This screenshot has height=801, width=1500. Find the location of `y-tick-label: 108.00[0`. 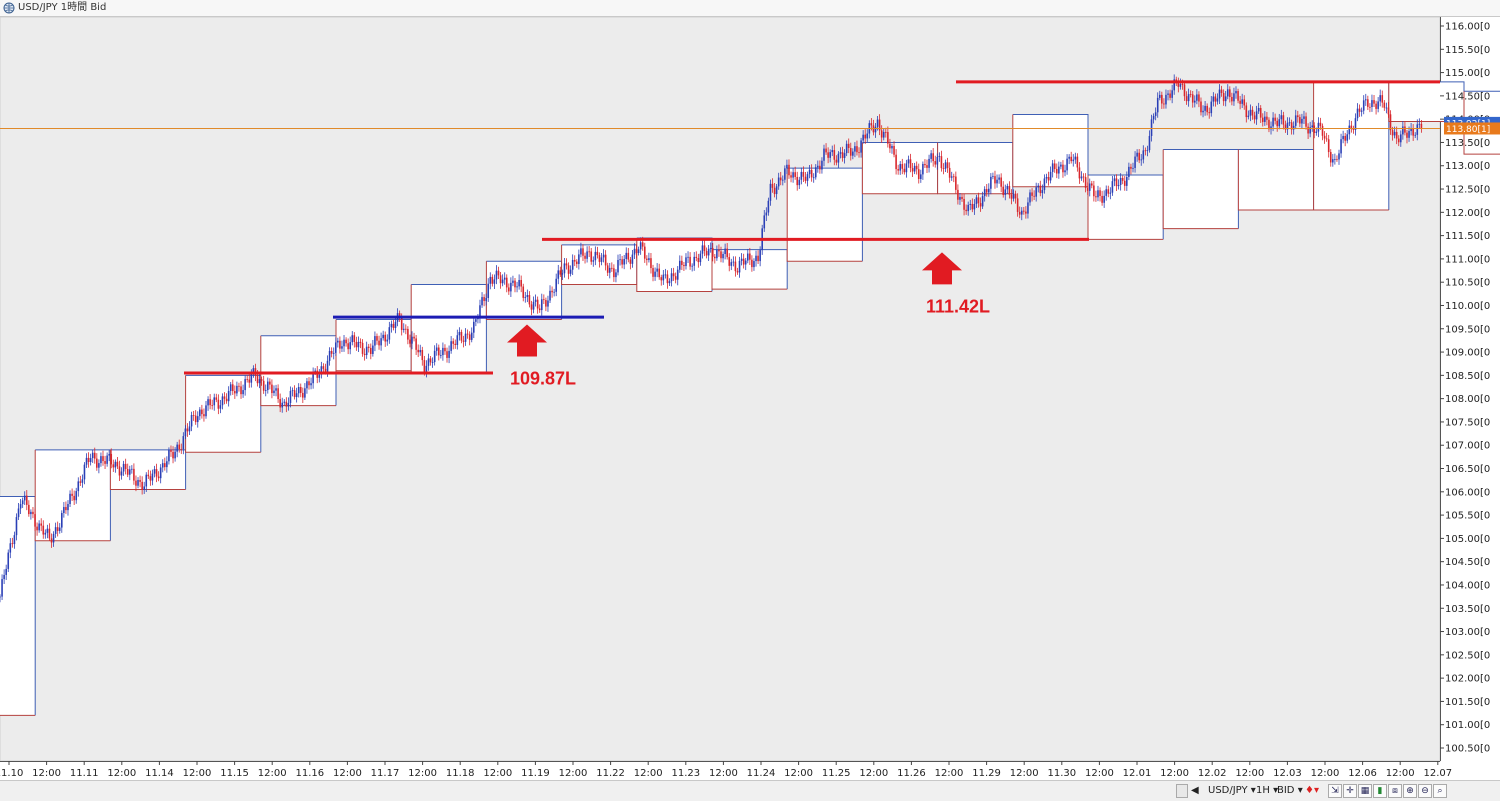

y-tick-label: 108.00[0 is located at coordinates (1467, 399).